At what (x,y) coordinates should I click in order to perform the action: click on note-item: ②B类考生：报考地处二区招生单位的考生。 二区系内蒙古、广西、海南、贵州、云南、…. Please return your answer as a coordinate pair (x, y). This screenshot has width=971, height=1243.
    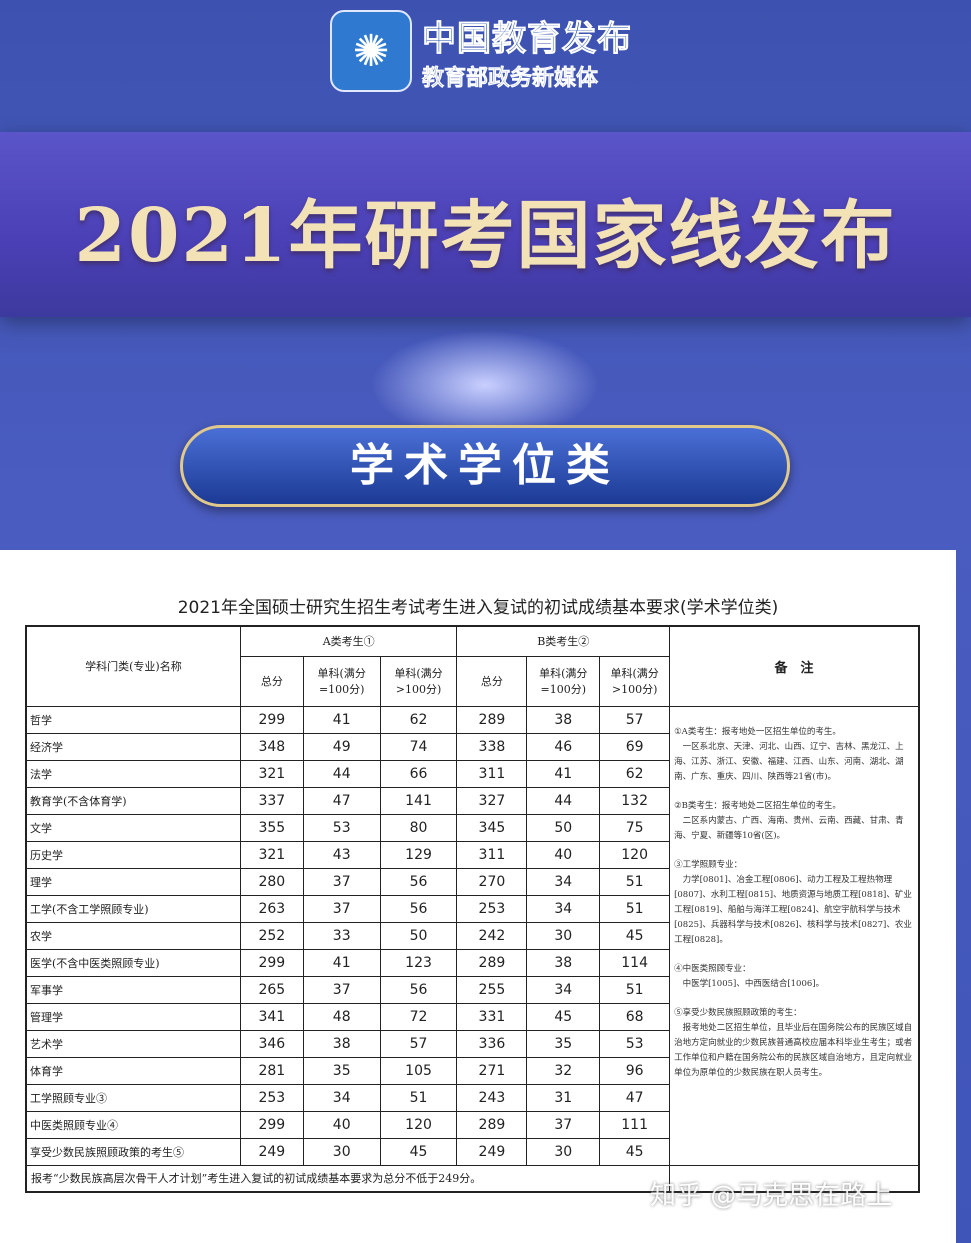
    Looking at the image, I should click on (789, 820).